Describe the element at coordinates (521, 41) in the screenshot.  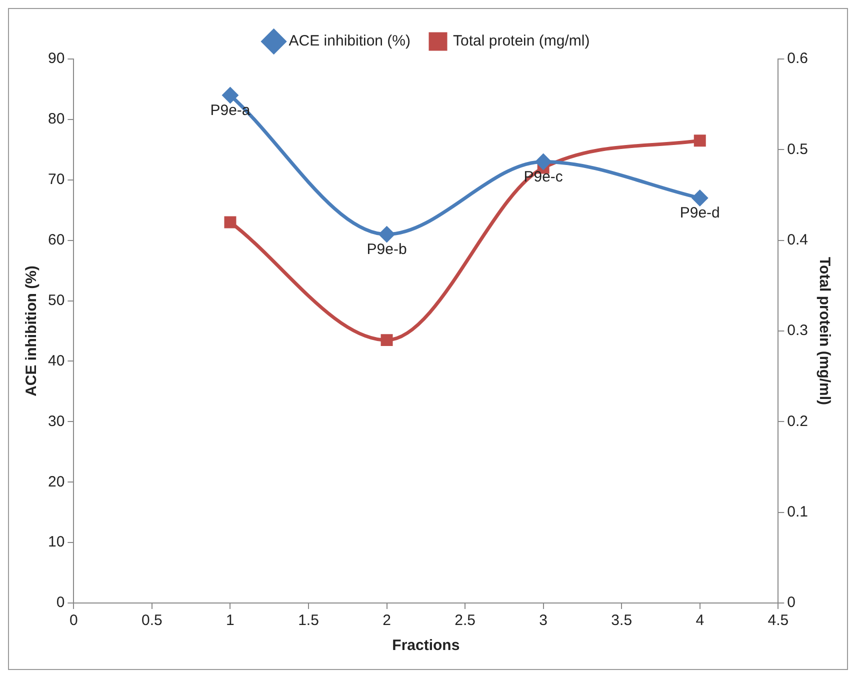
I see `legend-label: Total protein (mg/ml)` at that location.